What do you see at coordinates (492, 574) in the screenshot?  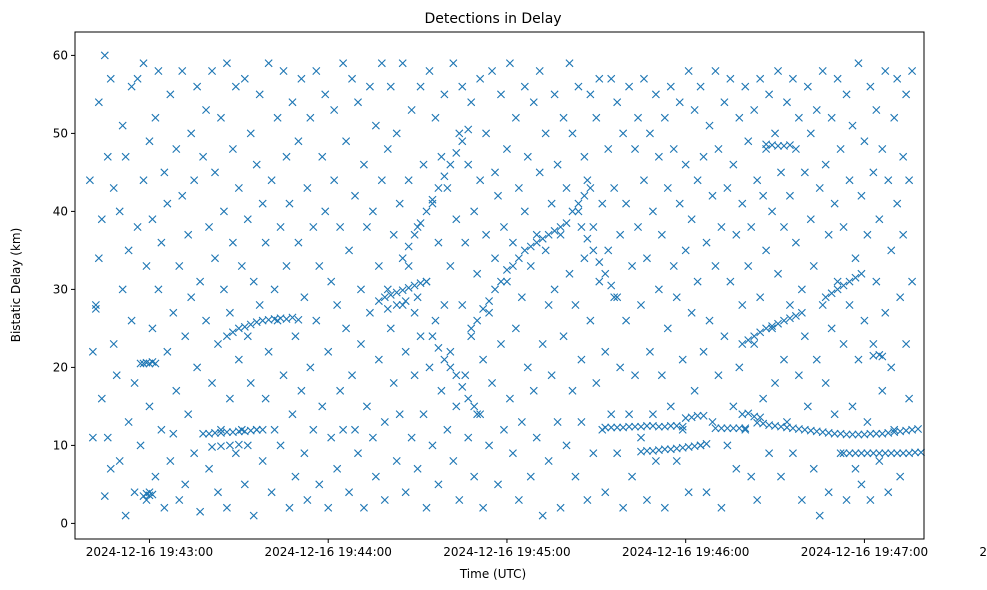 I see `x-axis-label: Time (UTC)` at bounding box center [492, 574].